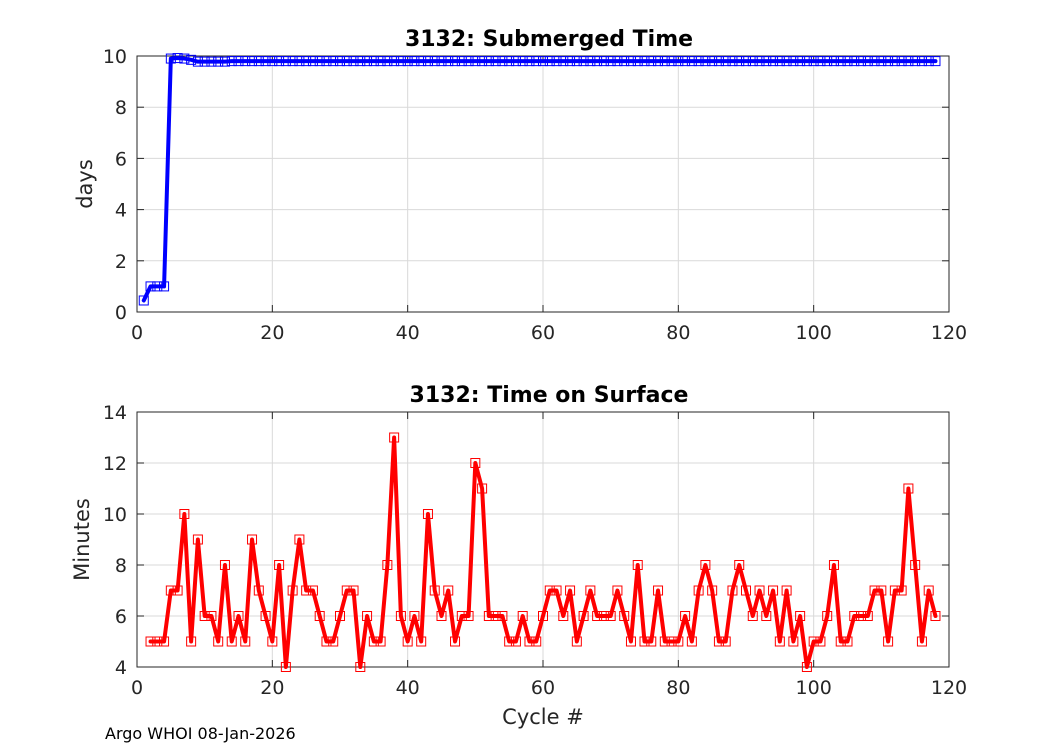 The image size is (1050, 750). Describe the element at coordinates (115, 464) in the screenshot. I see `y-tick-label: 12` at that location.